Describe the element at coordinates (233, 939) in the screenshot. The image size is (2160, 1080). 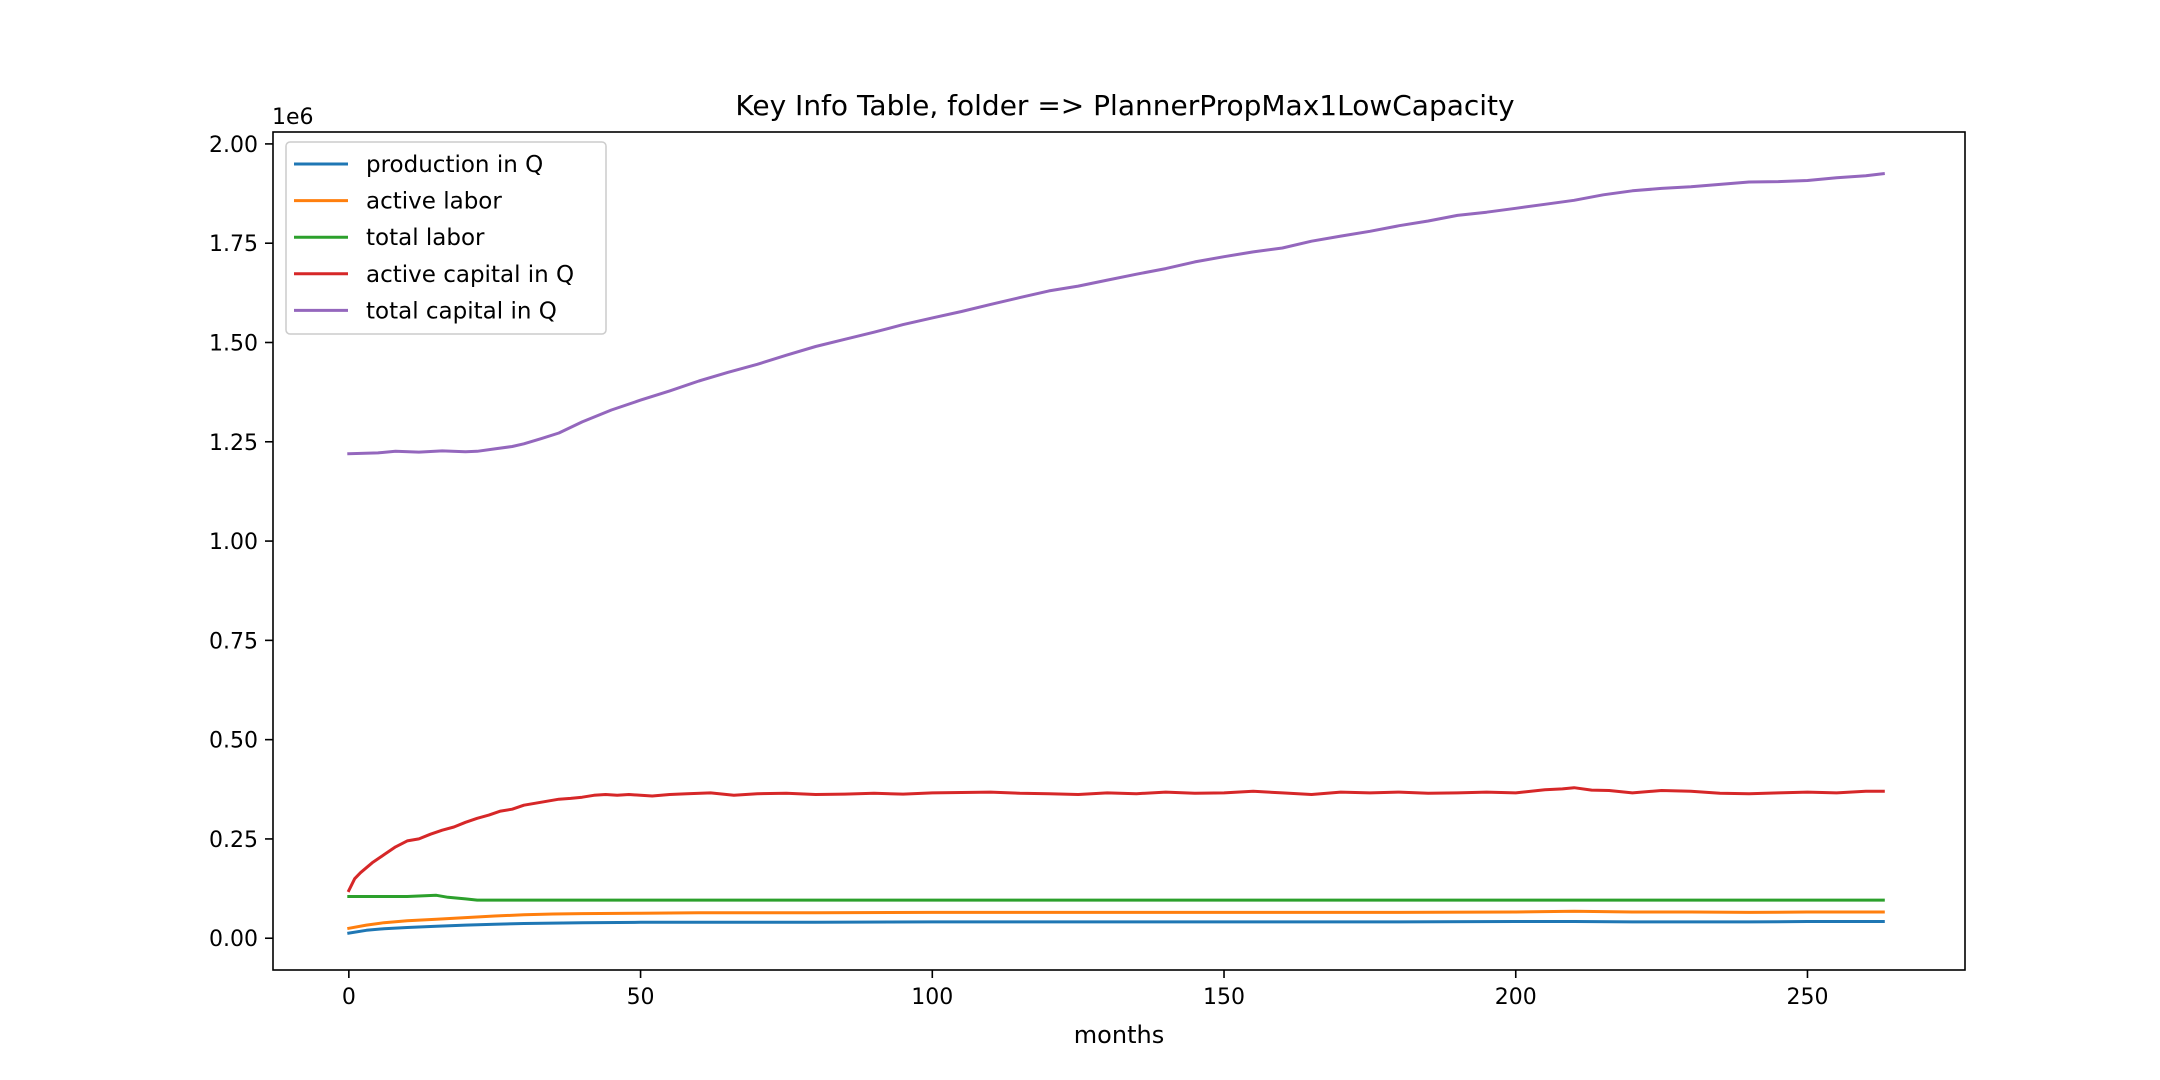
I see `y-tick-label: 0.00` at that location.